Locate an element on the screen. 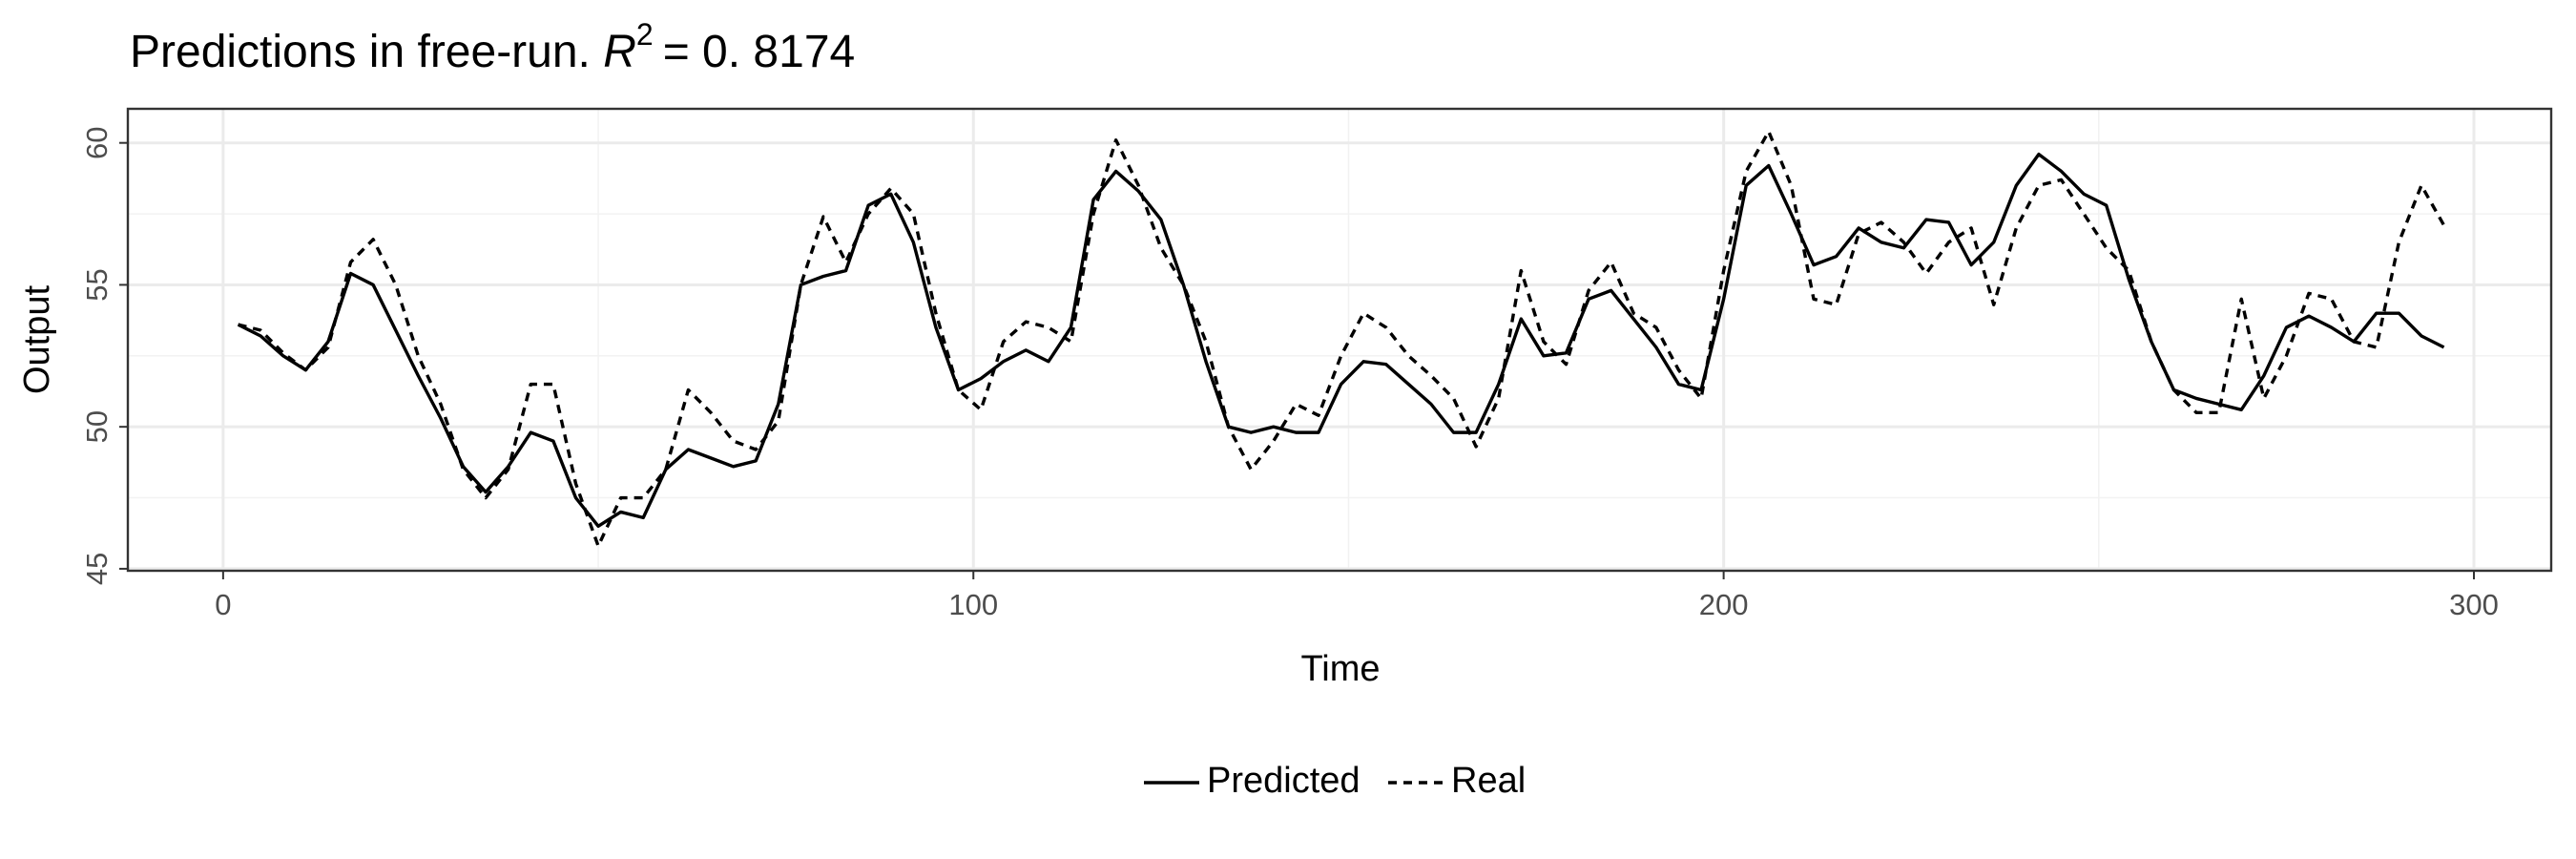 This screenshot has height=859, width=2576. x-tick-label: 300 is located at coordinates (2474, 604).